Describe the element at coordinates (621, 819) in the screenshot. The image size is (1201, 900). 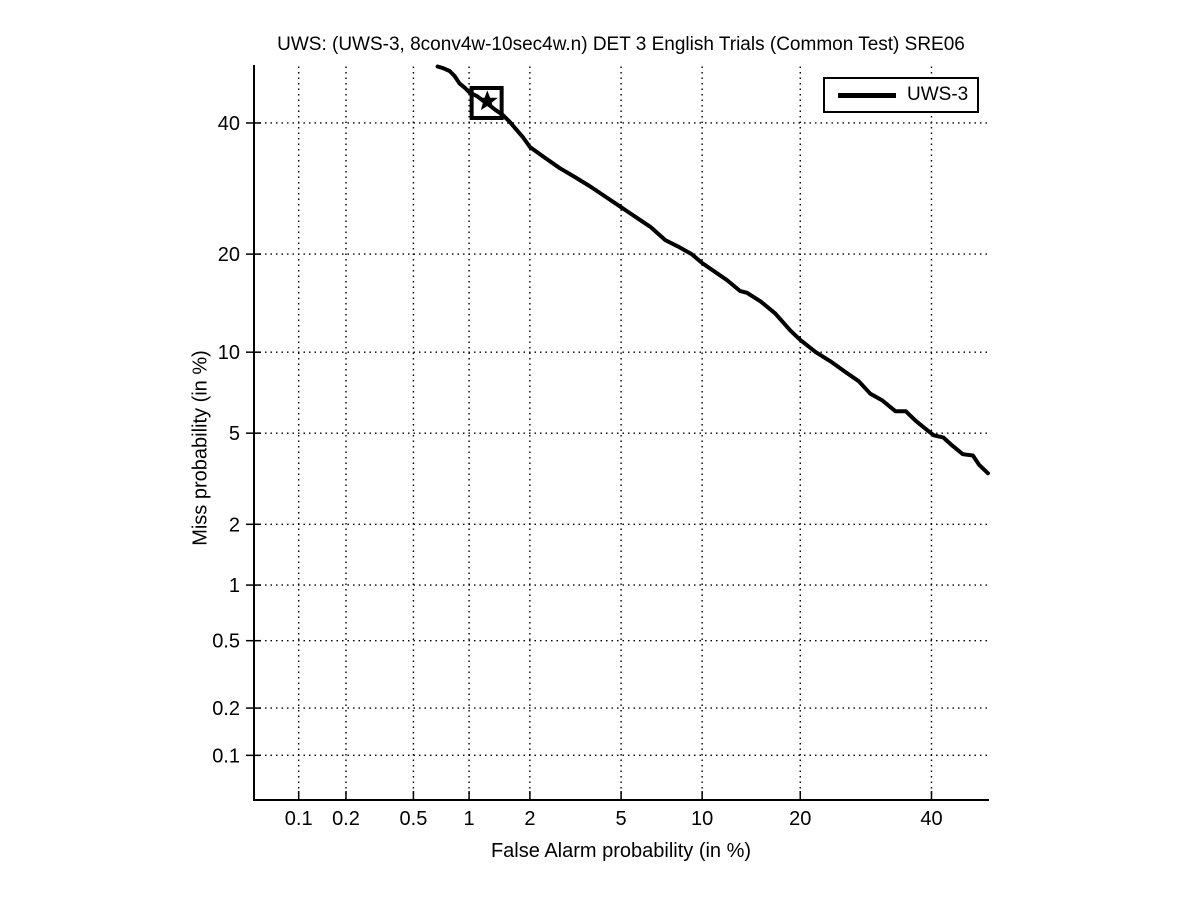
I see `x-tick-label: 5` at that location.